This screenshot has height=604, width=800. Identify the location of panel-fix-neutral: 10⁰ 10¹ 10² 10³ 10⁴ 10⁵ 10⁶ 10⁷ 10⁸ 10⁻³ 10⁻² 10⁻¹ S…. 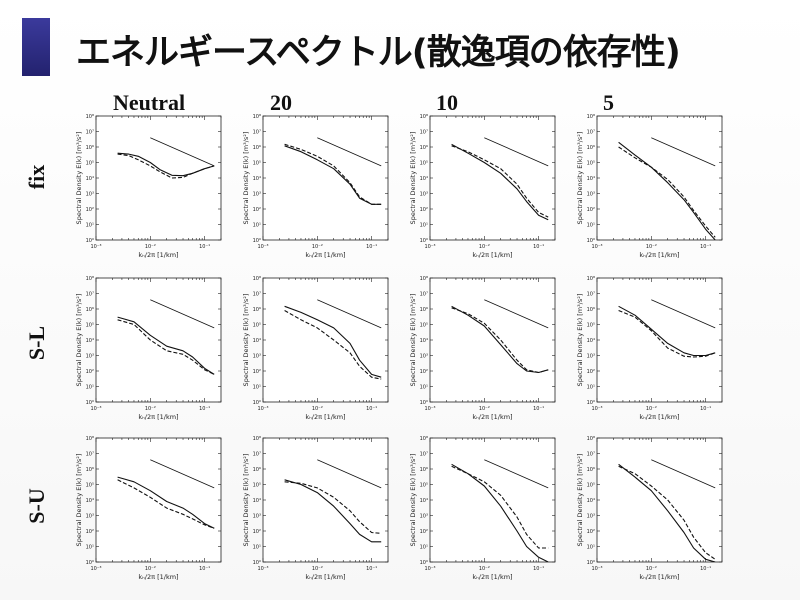
(148, 186).